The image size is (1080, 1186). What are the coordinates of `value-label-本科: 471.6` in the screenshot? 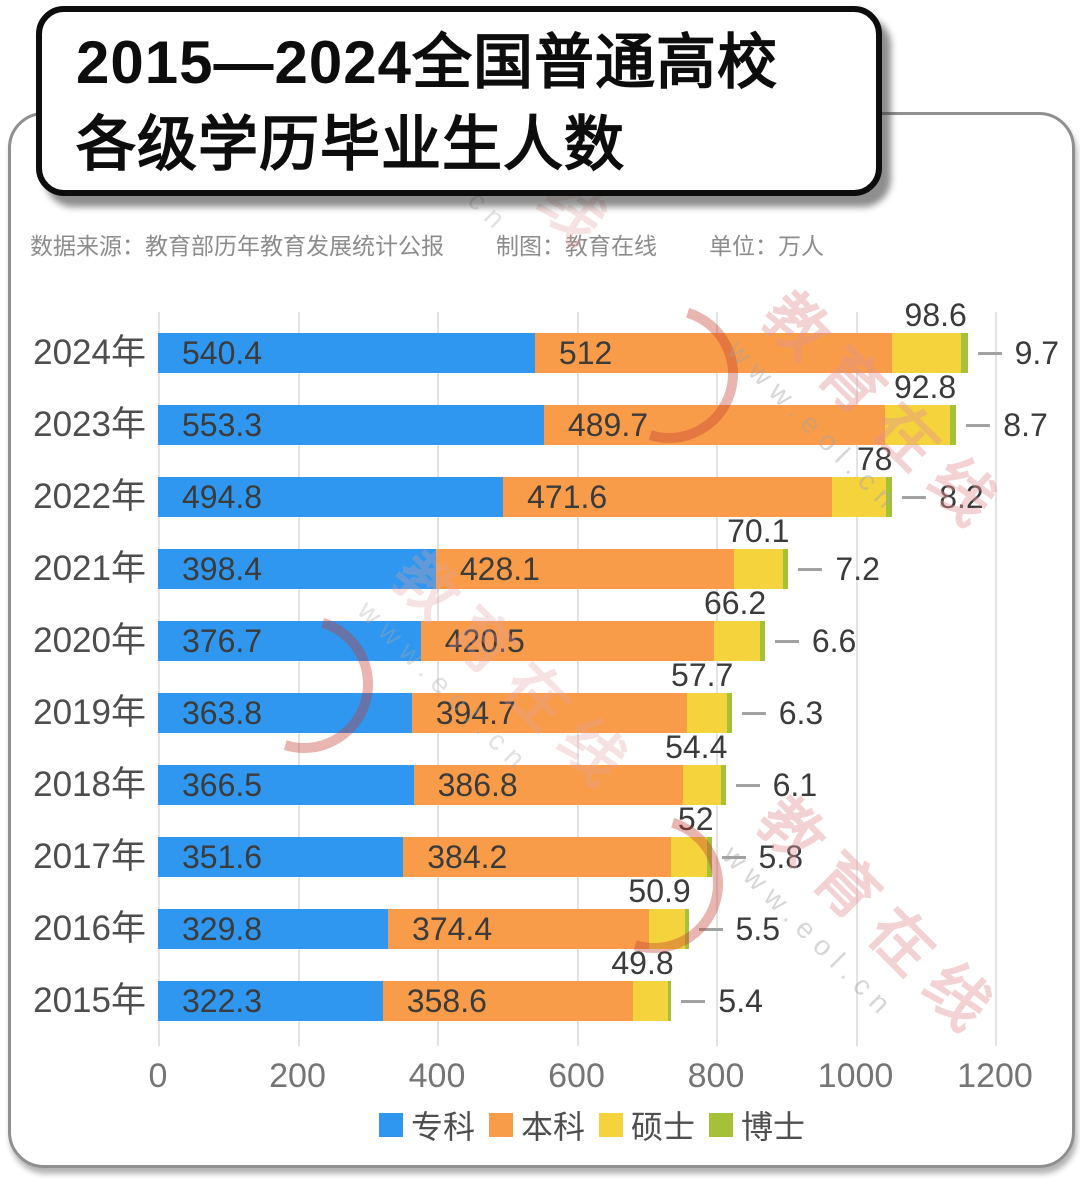 It's located at (567, 497).